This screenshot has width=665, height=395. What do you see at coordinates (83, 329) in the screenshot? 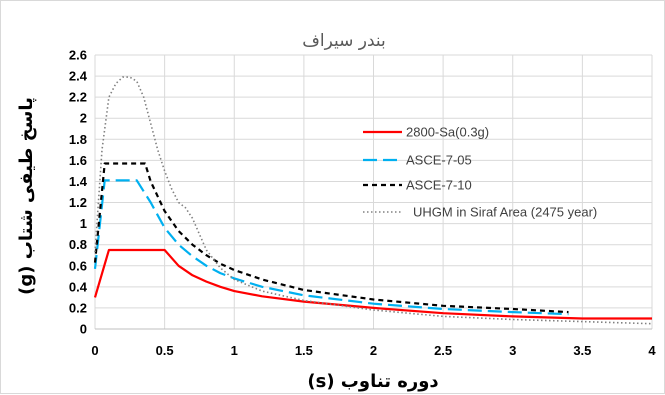
I see `y-tick-label: 0` at bounding box center [83, 329].